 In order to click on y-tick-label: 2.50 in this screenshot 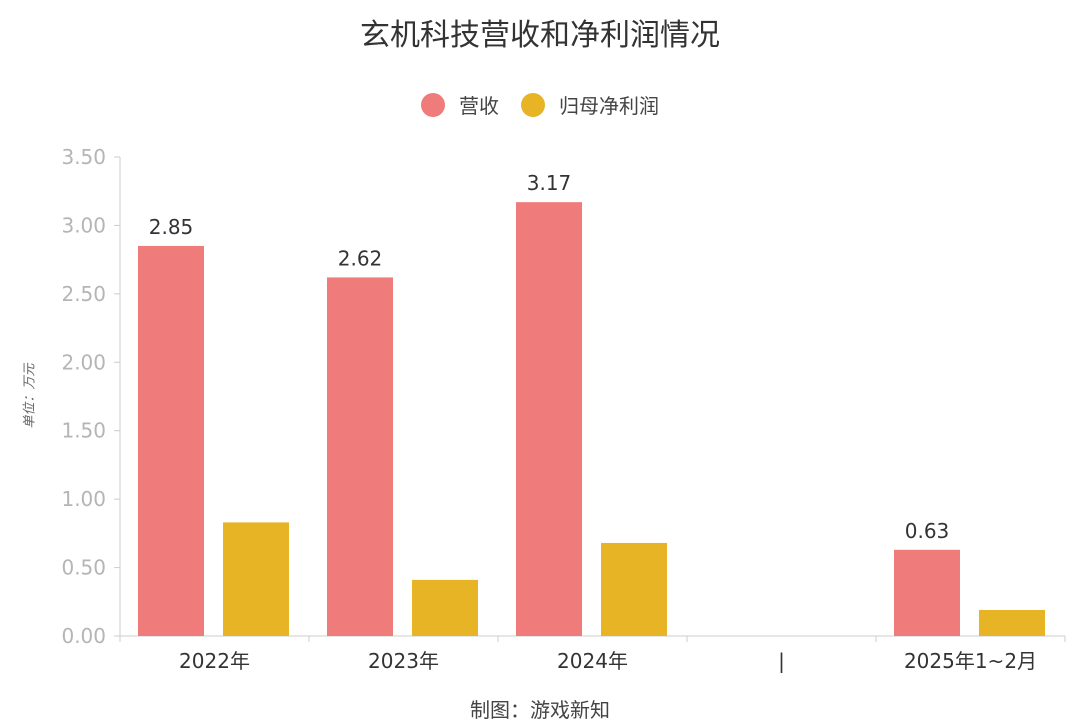, I will do `click(83, 294)`.